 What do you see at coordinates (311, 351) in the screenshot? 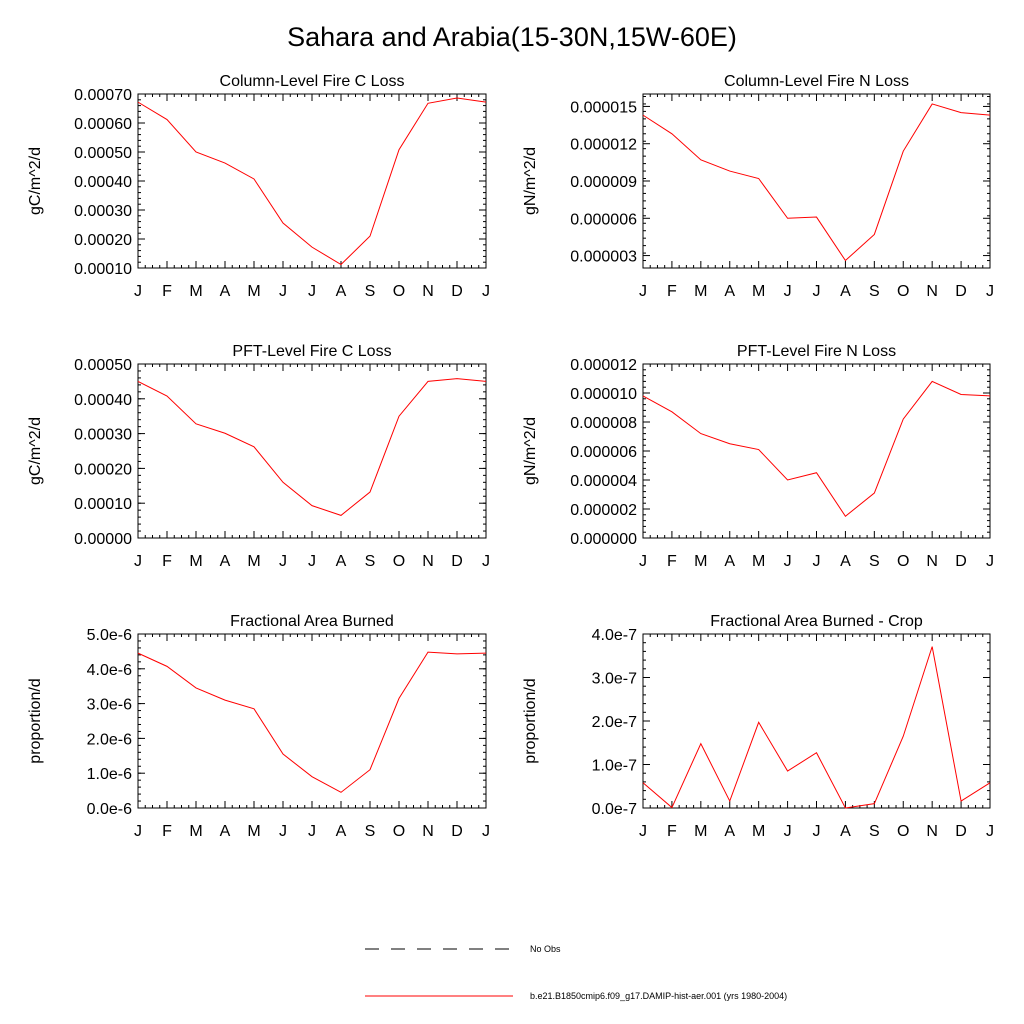
I see `chart-title: PFT-Level Fire C Loss` at bounding box center [311, 351].